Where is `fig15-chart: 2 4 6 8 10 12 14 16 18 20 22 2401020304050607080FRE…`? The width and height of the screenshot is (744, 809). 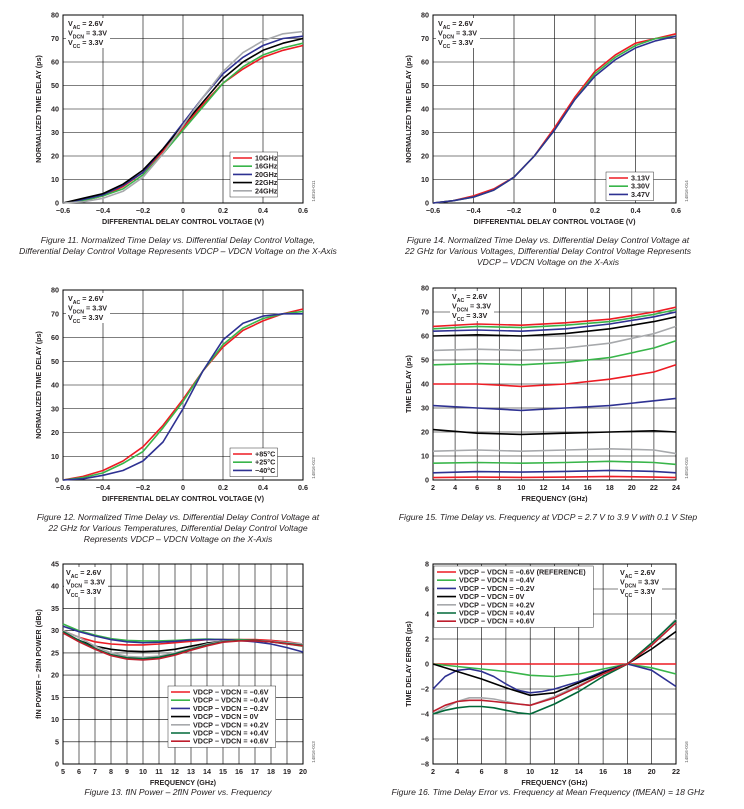
fig15-chart: 2 4 6 8 10 12 14 16 18 20 22 2401020304050607080FRE… is located at coordinates (548, 403).